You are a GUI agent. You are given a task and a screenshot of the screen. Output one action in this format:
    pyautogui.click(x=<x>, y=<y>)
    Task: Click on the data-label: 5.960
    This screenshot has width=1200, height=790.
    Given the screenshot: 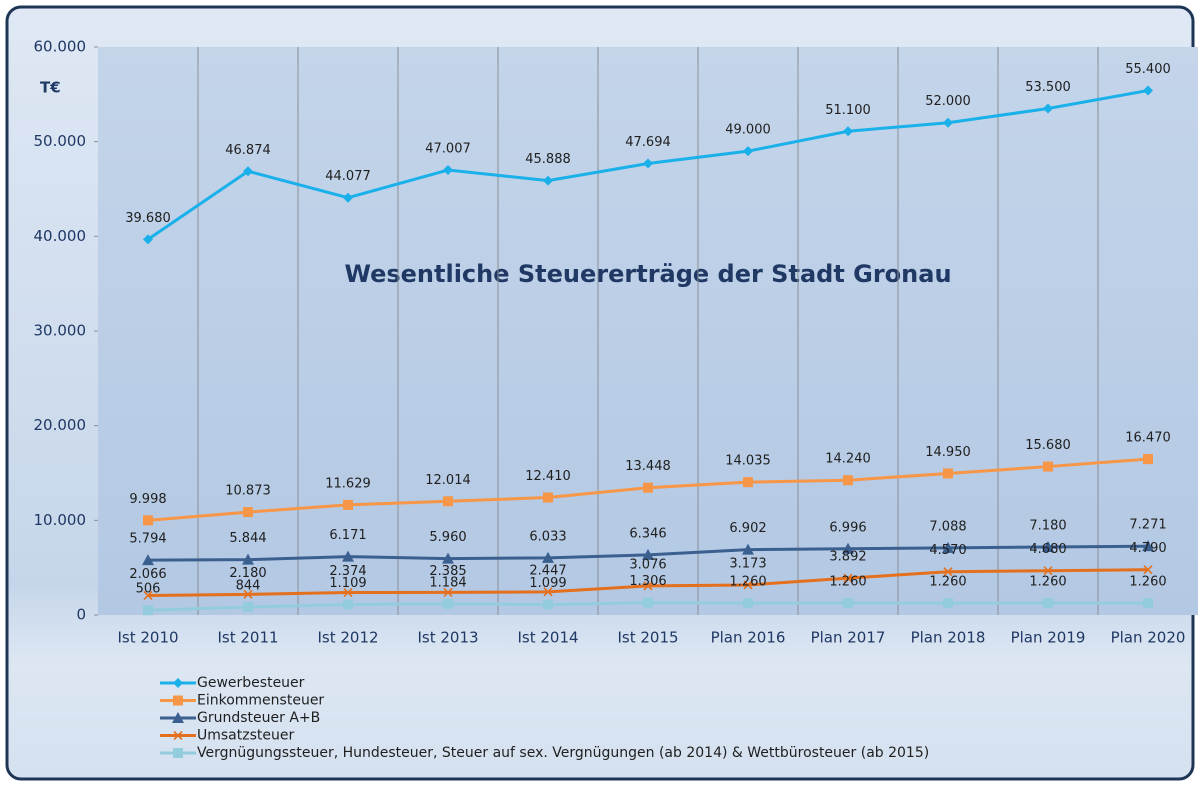 What is the action you would take?
    pyautogui.click(x=447, y=537)
    